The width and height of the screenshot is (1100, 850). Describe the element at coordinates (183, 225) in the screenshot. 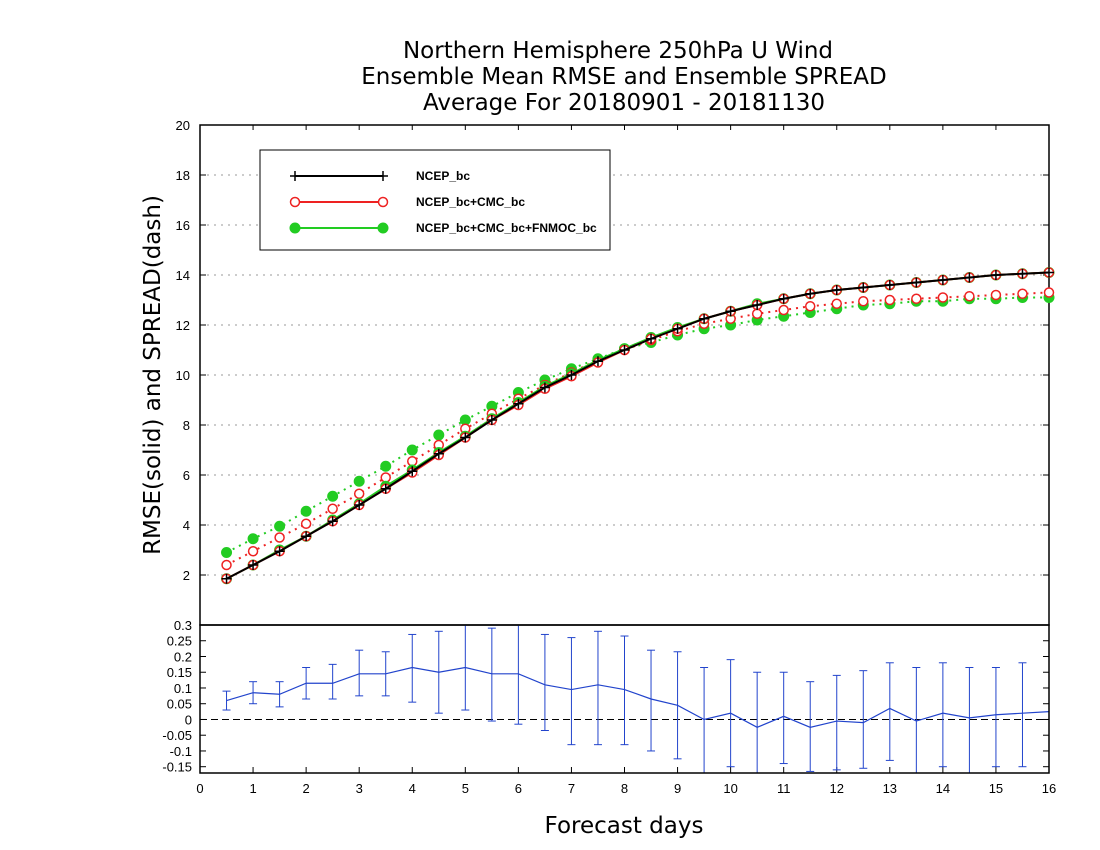

I see `y-tick-label: 16` at that location.